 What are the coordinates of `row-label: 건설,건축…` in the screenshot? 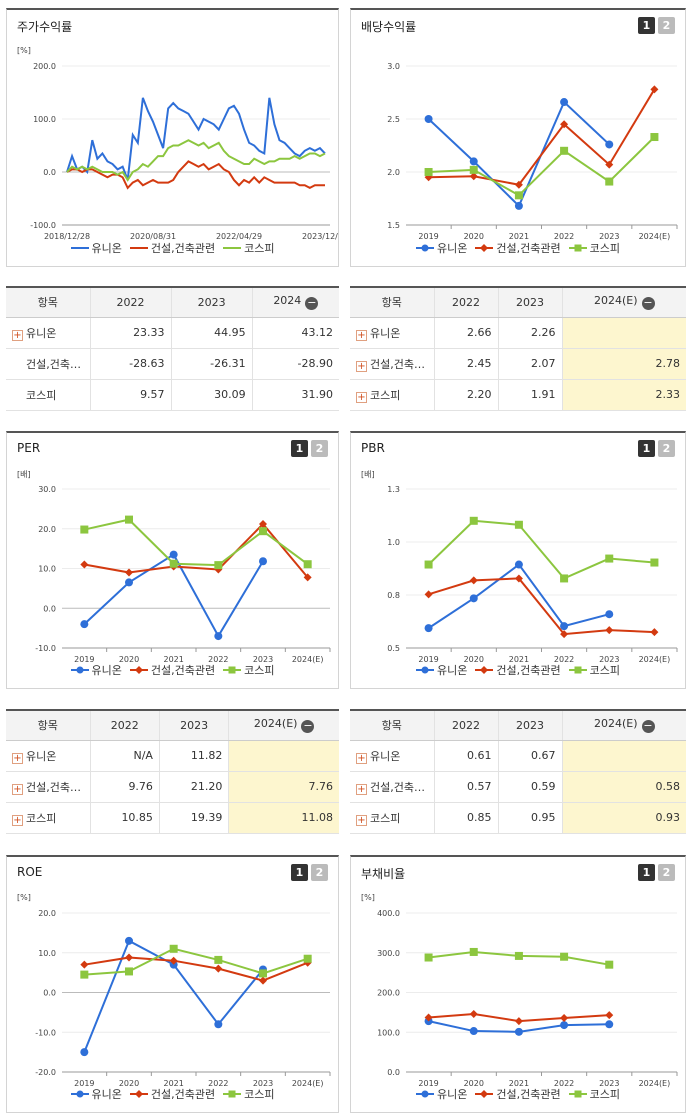 It's located at (53, 364).